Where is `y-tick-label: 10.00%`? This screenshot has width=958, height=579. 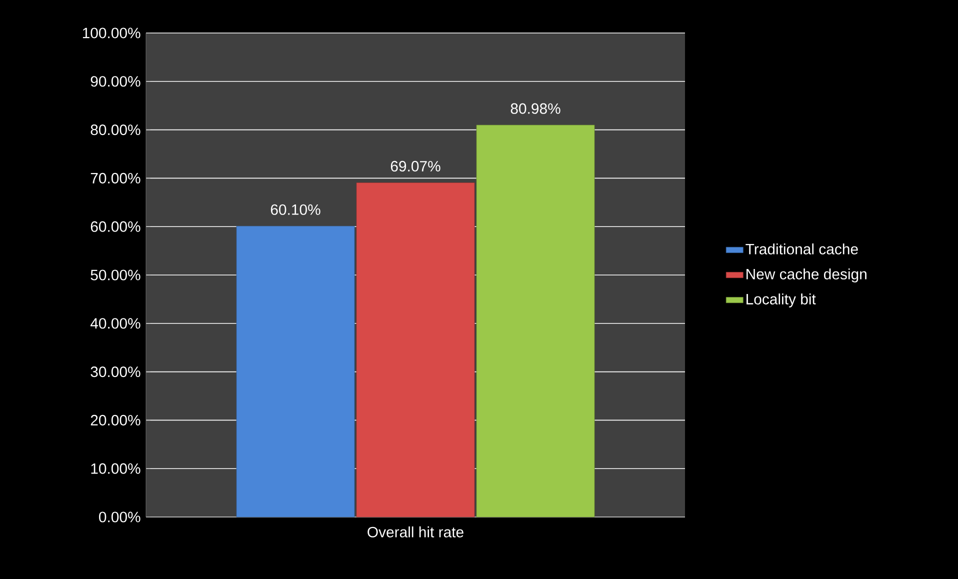
y-tick-label: 10.00% is located at coordinates (115, 468).